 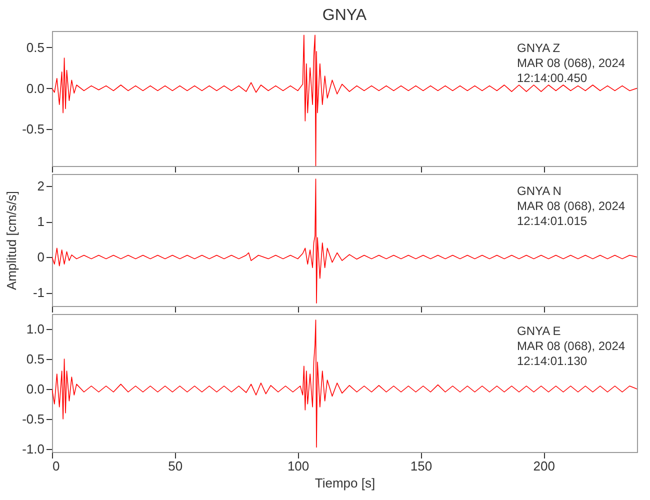 What do you see at coordinates (35, 329) in the screenshot?
I see `y-tick-label: 1.0` at bounding box center [35, 329].